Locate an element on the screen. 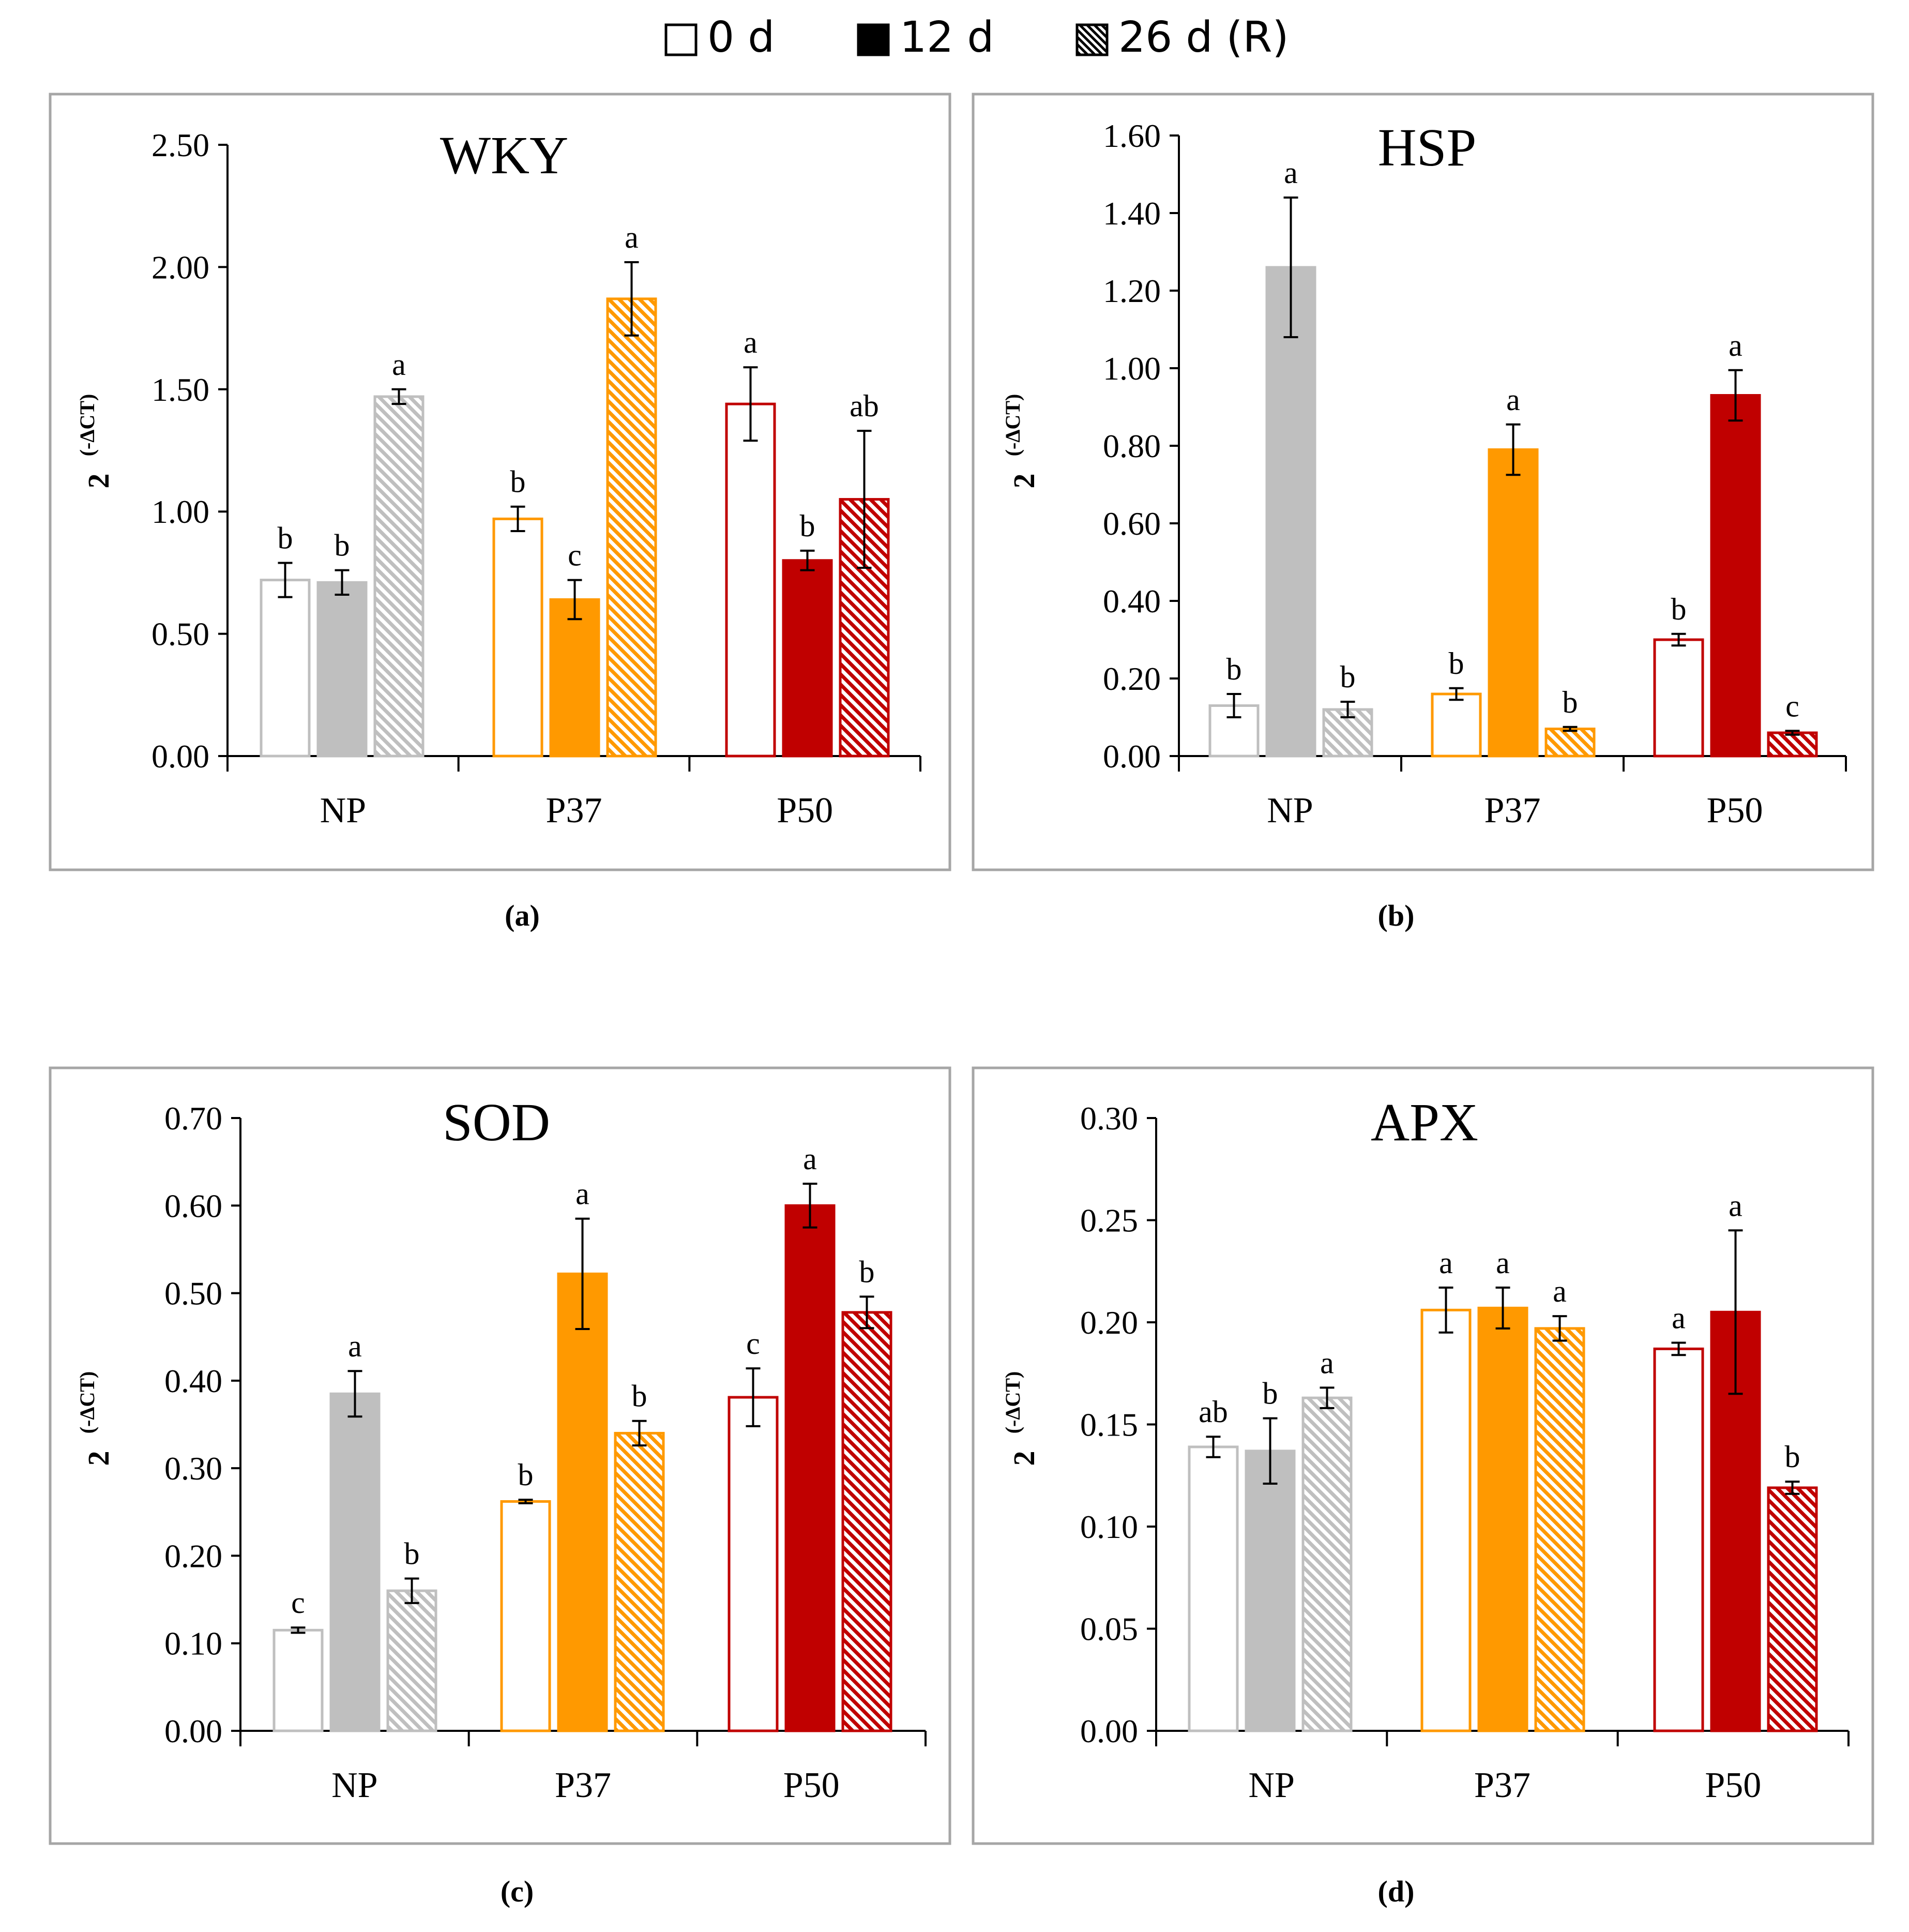 The width and height of the screenshot is (1909, 1932). y-tick-label: 0.10 is located at coordinates (1109, 1526).